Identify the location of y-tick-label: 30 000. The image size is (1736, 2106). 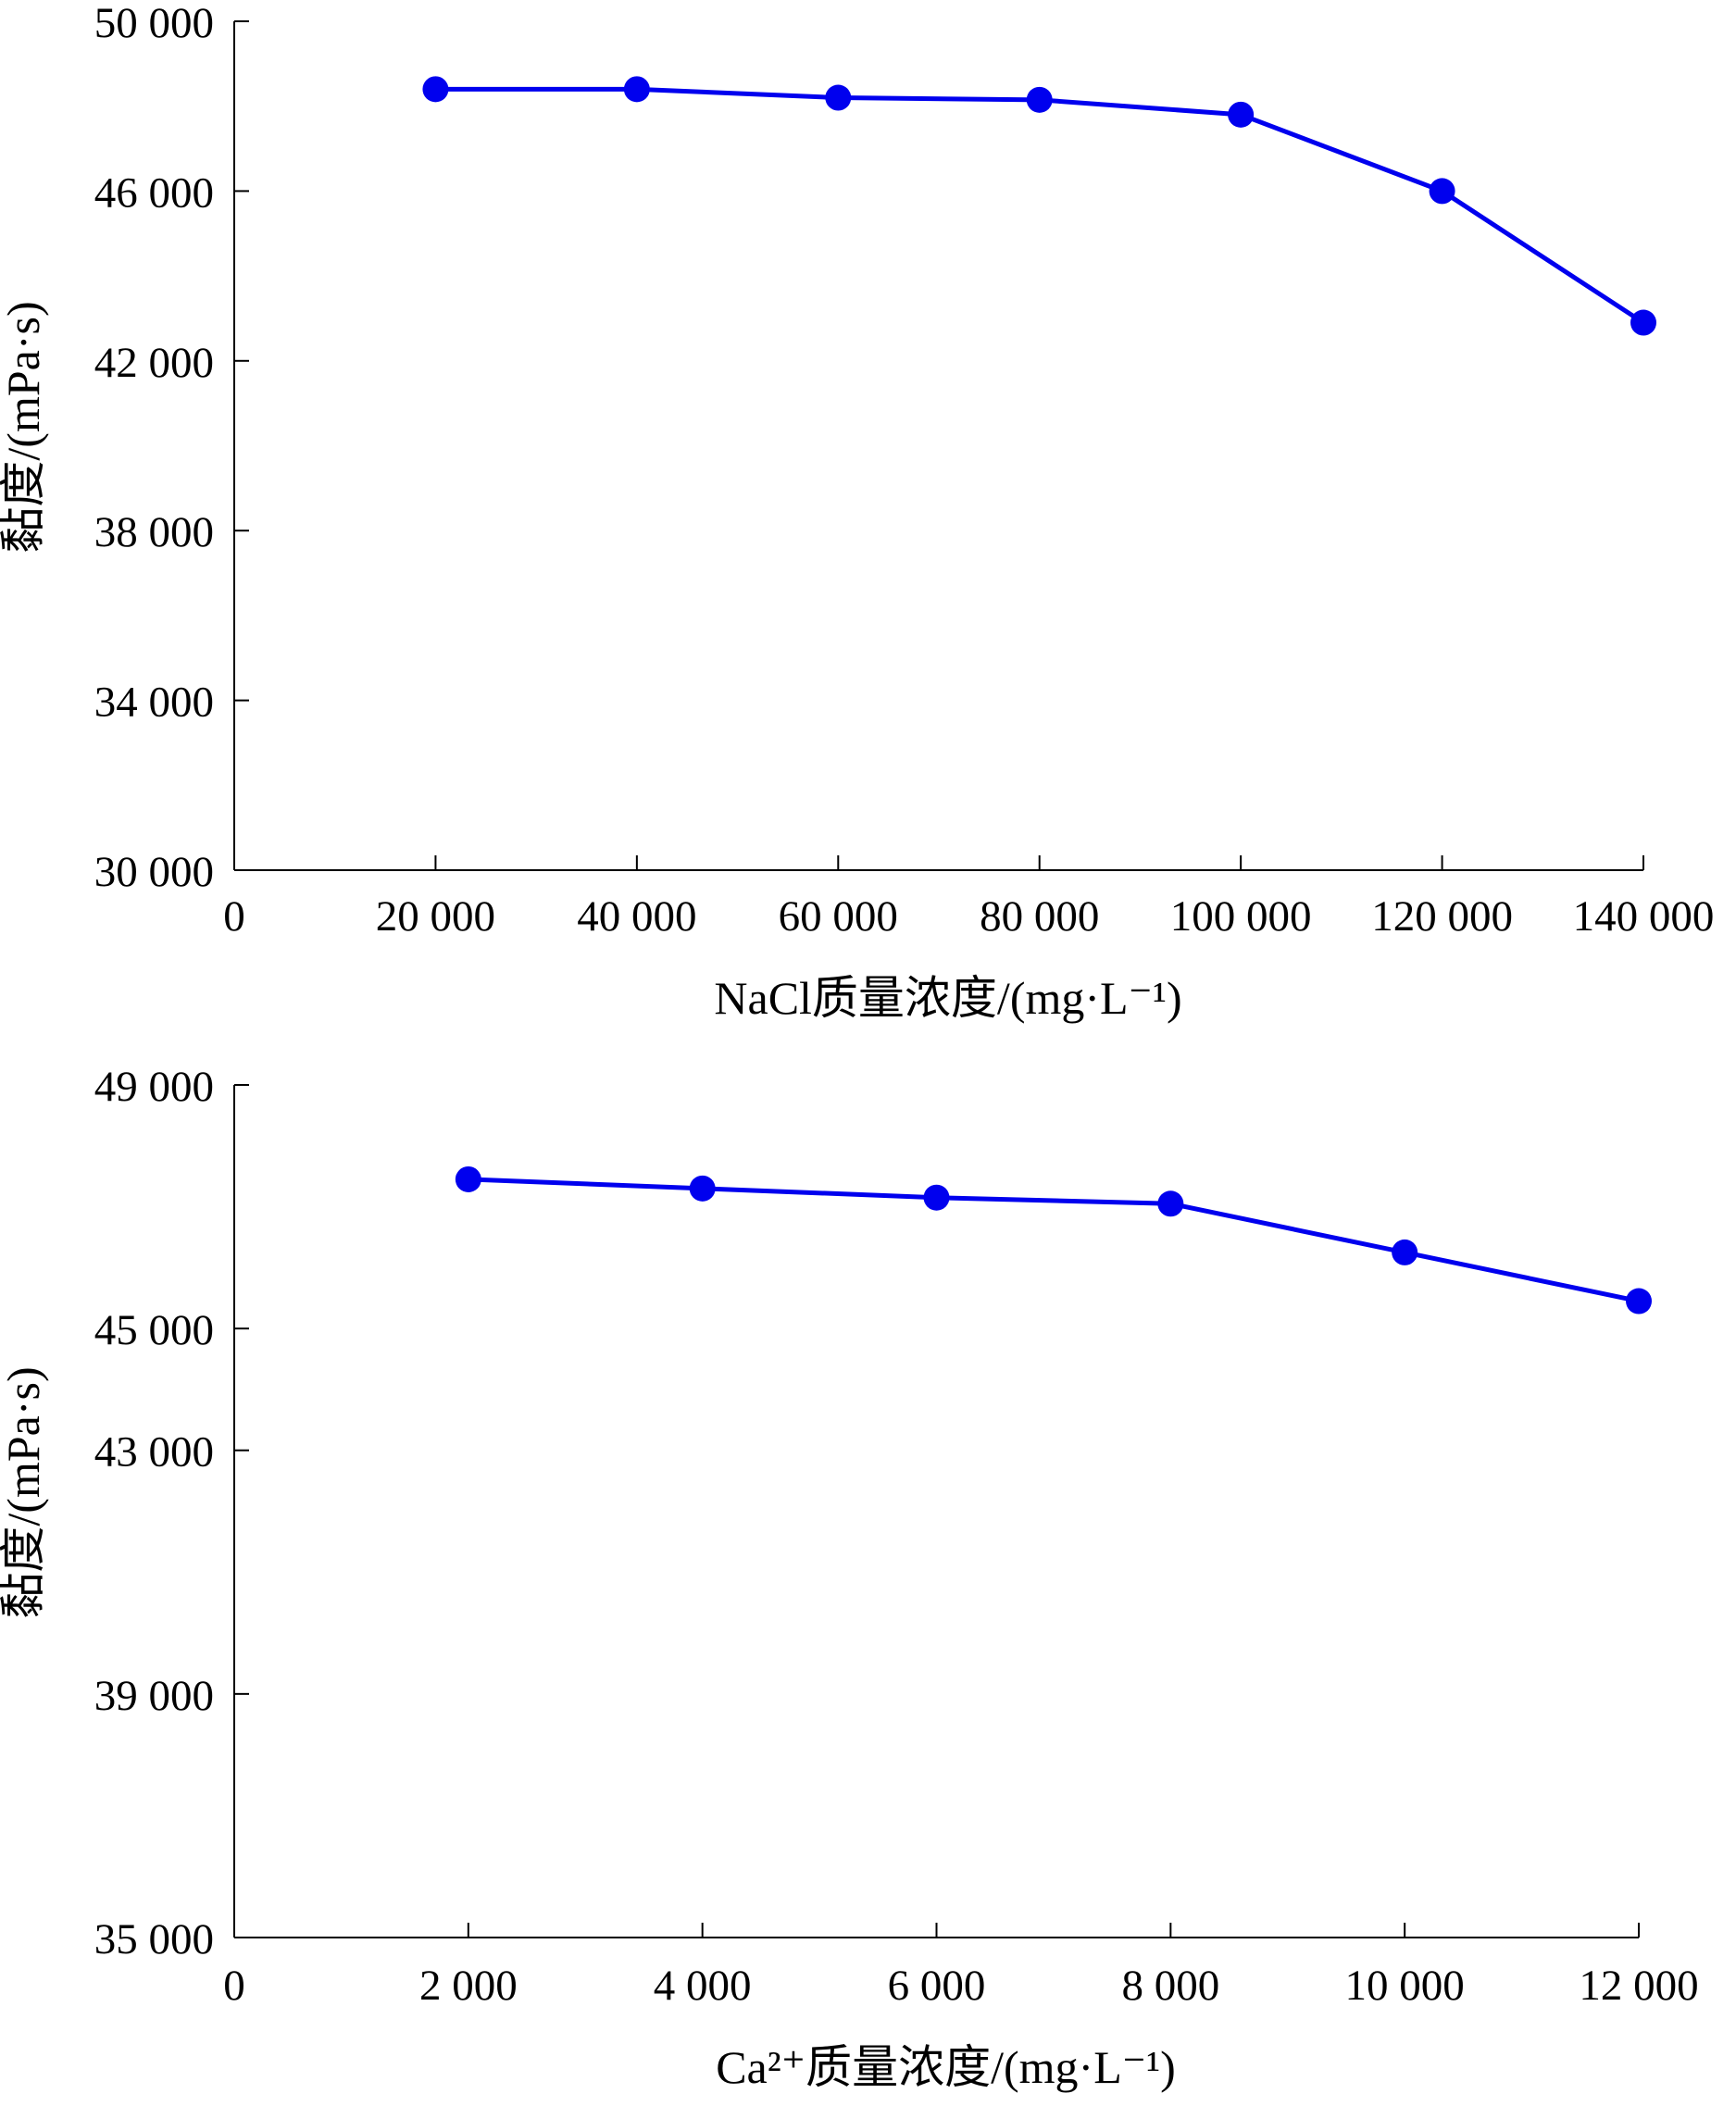
(154, 872).